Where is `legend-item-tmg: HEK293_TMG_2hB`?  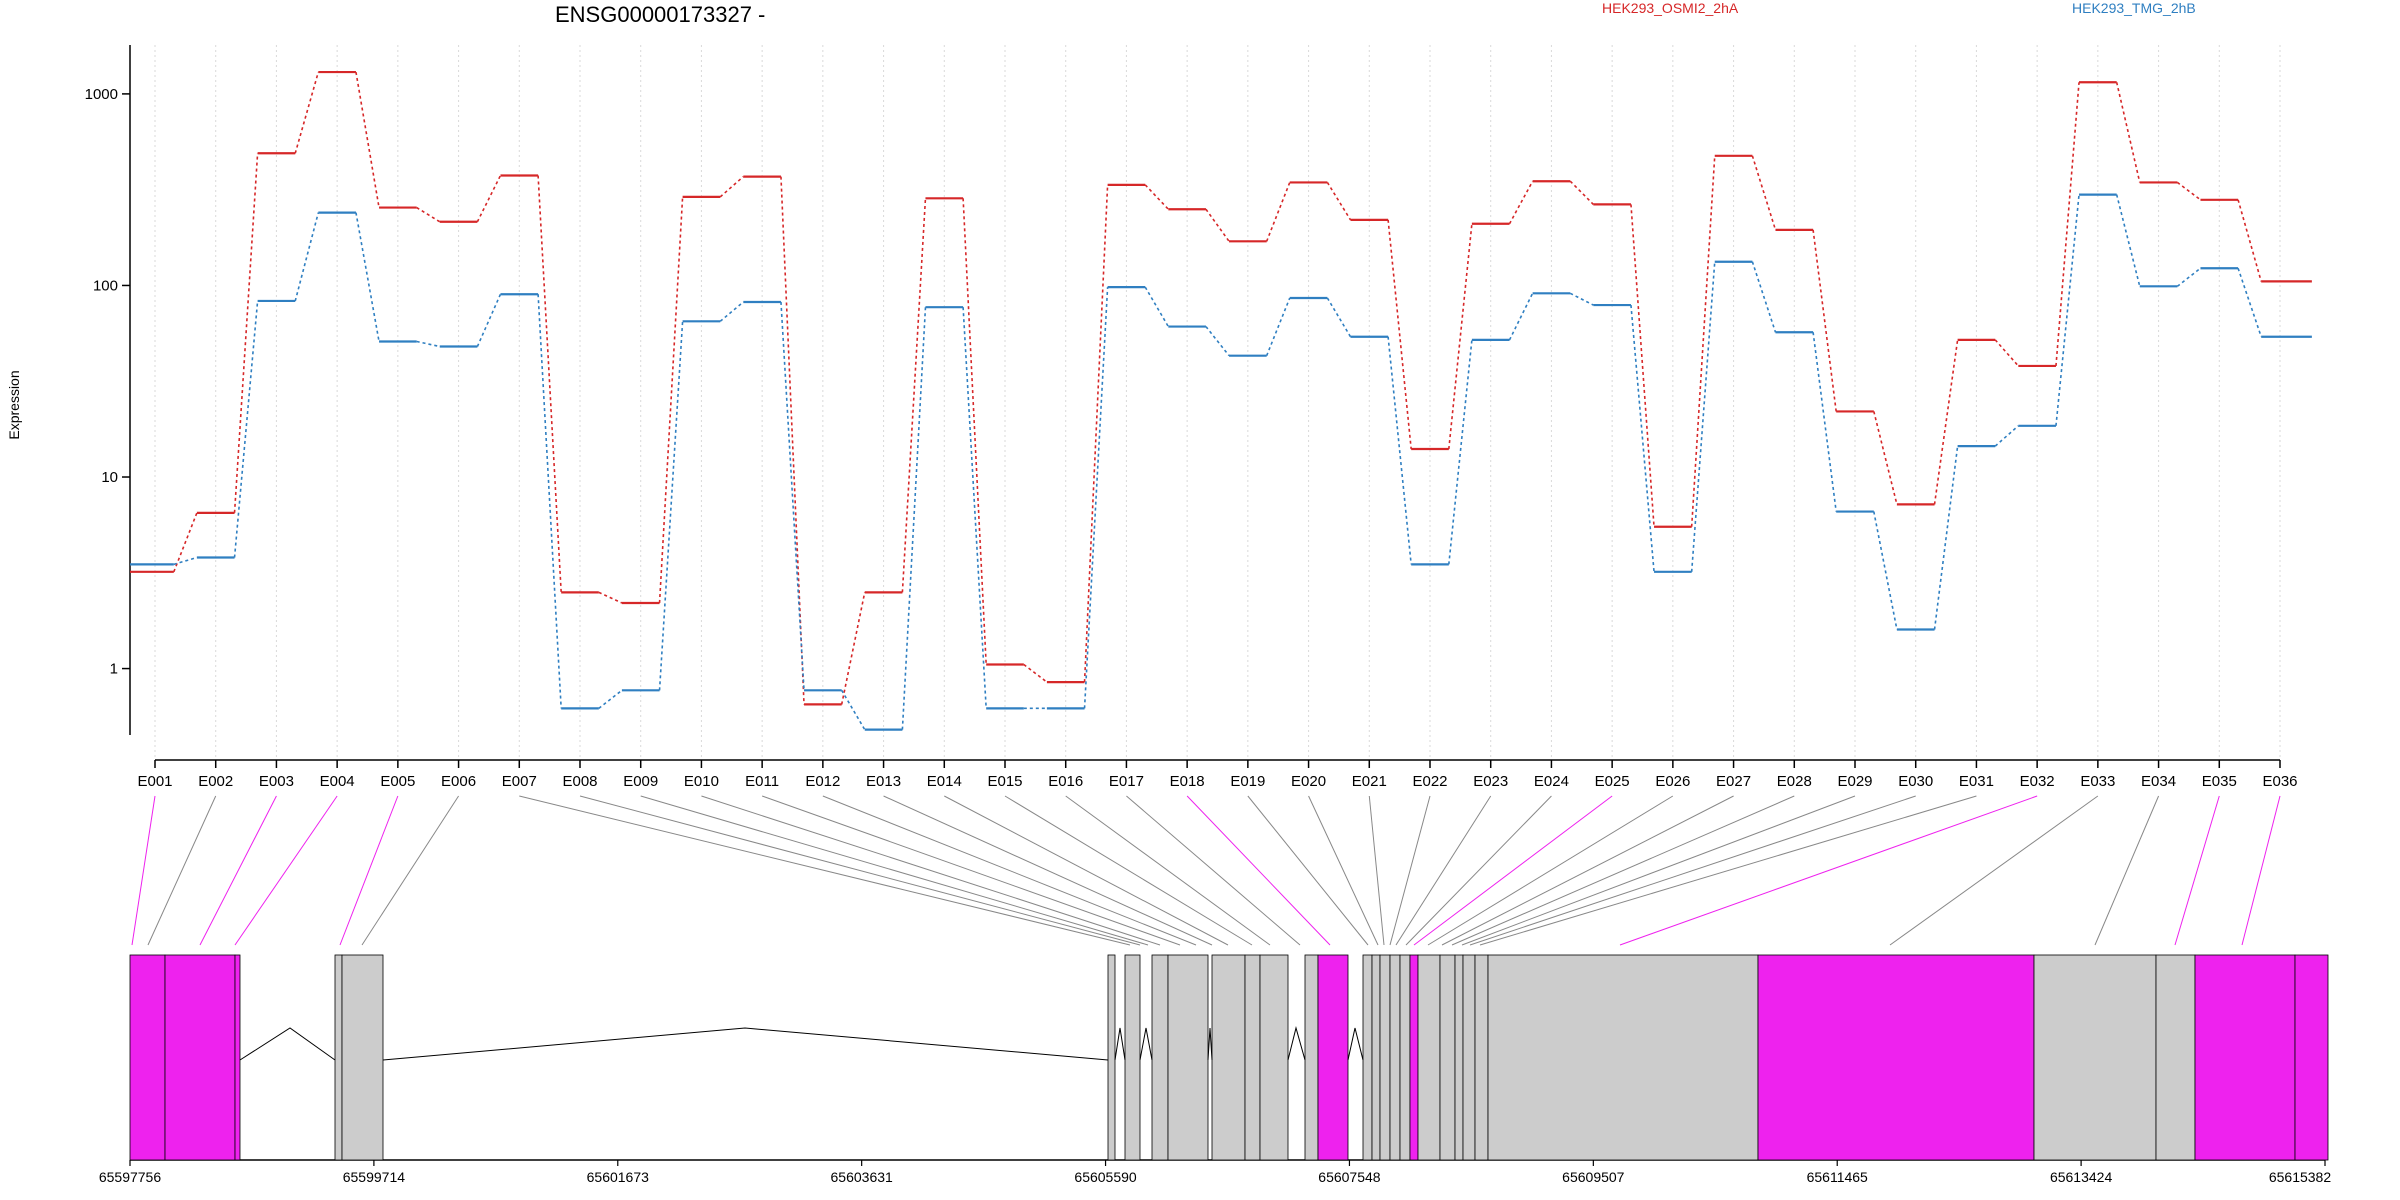
legend-item-tmg: HEK293_TMG_2hB is located at coordinates (2134, 8).